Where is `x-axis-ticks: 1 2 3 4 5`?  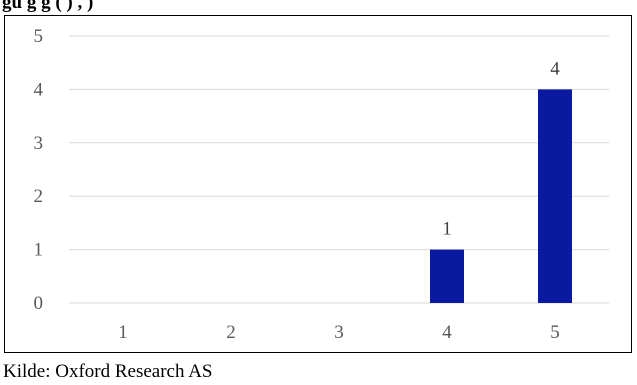 x-axis-ticks: 1 2 3 4 5 is located at coordinates (339, 332).